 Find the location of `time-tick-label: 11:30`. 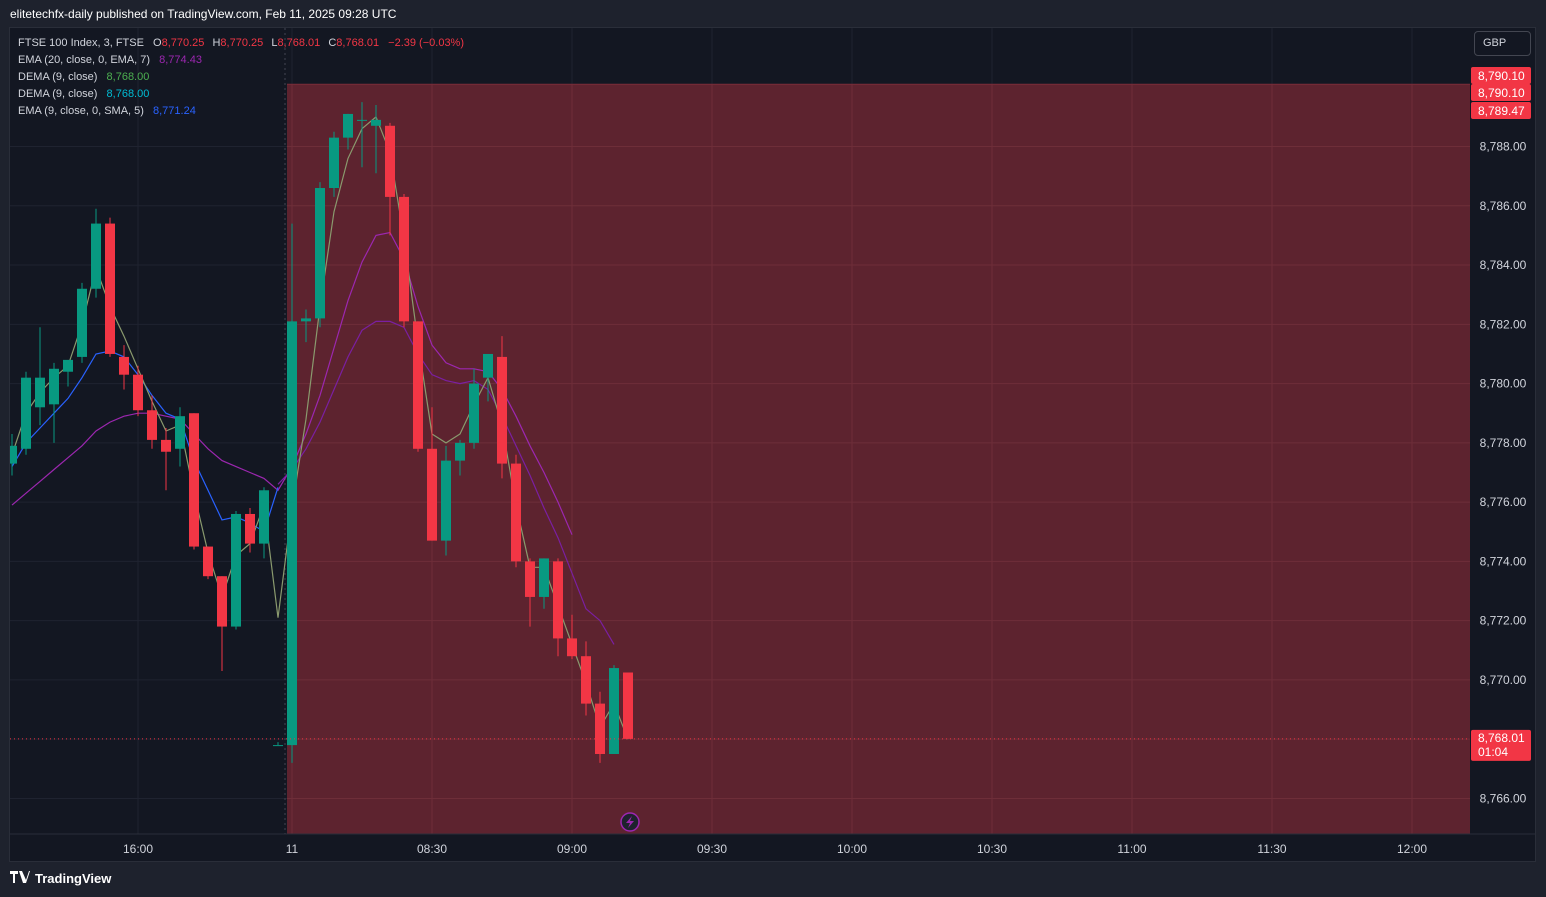

time-tick-label: 11:30 is located at coordinates (1271, 849).